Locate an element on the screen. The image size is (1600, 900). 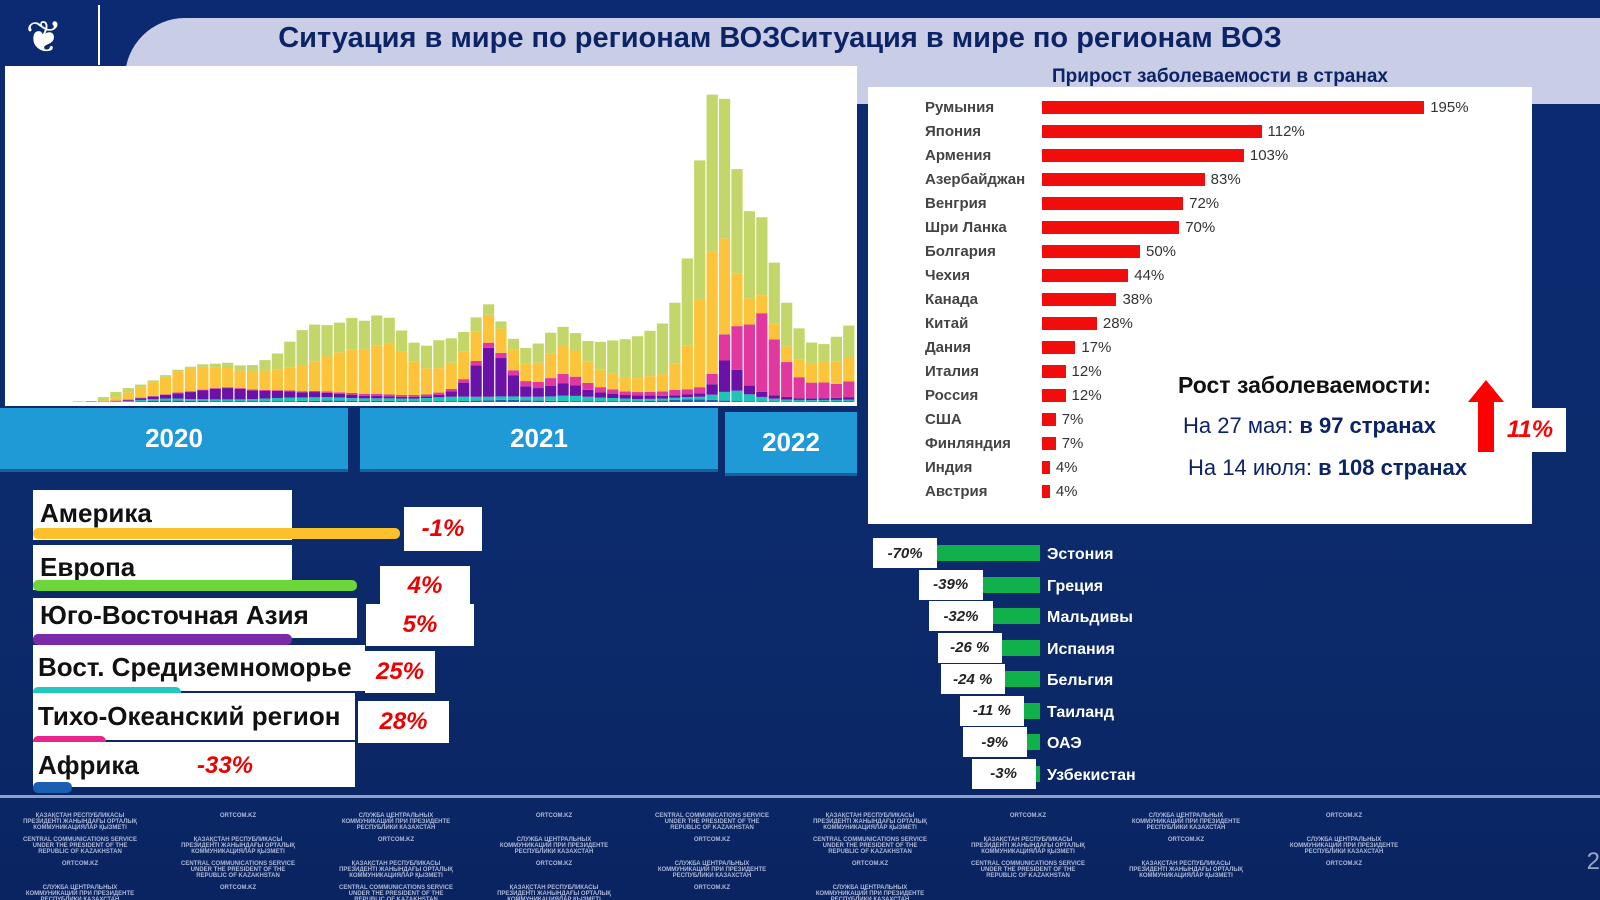
page-number: 2 is located at coordinates (1593, 861).